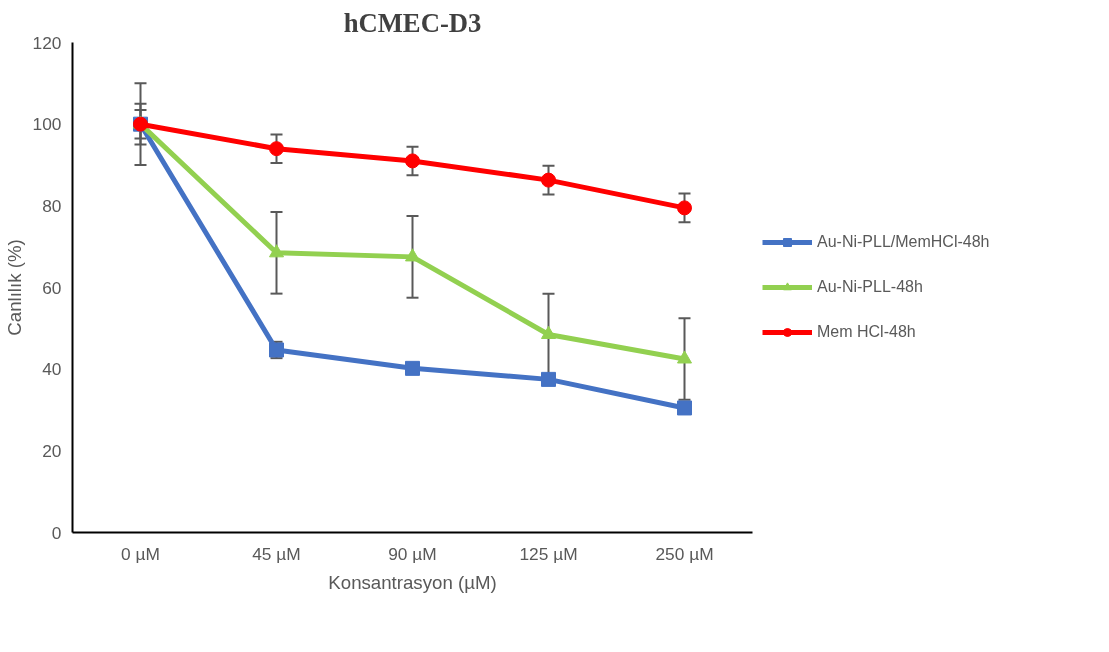 The image size is (1109, 652). What do you see at coordinates (412, 22) in the screenshot?
I see `chart-title: hCMEC-D3` at bounding box center [412, 22].